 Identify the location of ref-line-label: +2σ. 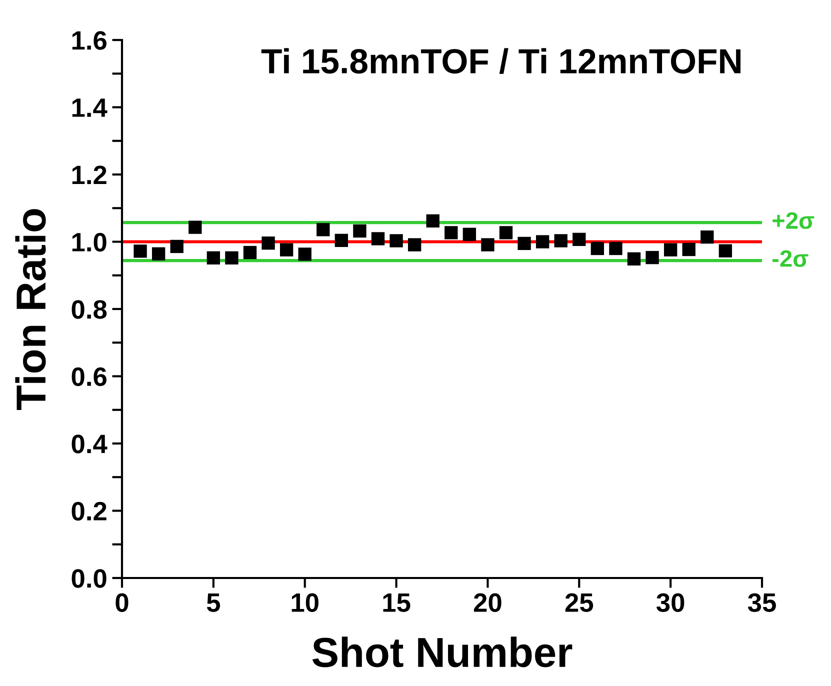
(793, 220).